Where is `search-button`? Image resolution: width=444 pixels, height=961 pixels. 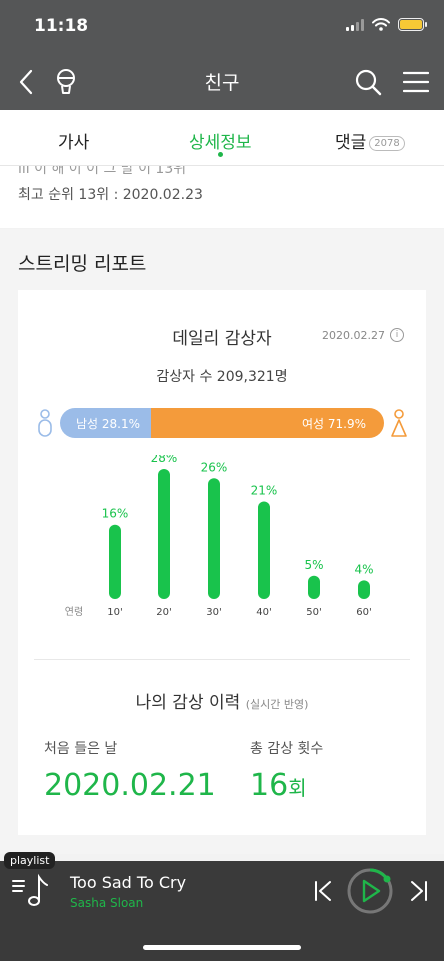
search-button is located at coordinates (368, 82).